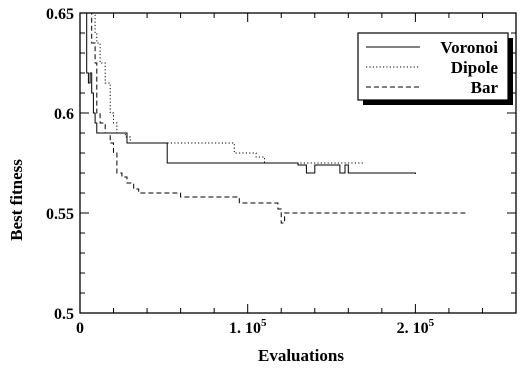 The width and height of the screenshot is (522, 369). What do you see at coordinates (16, 200) in the screenshot?
I see `y-axis-label: Best fitness` at bounding box center [16, 200].